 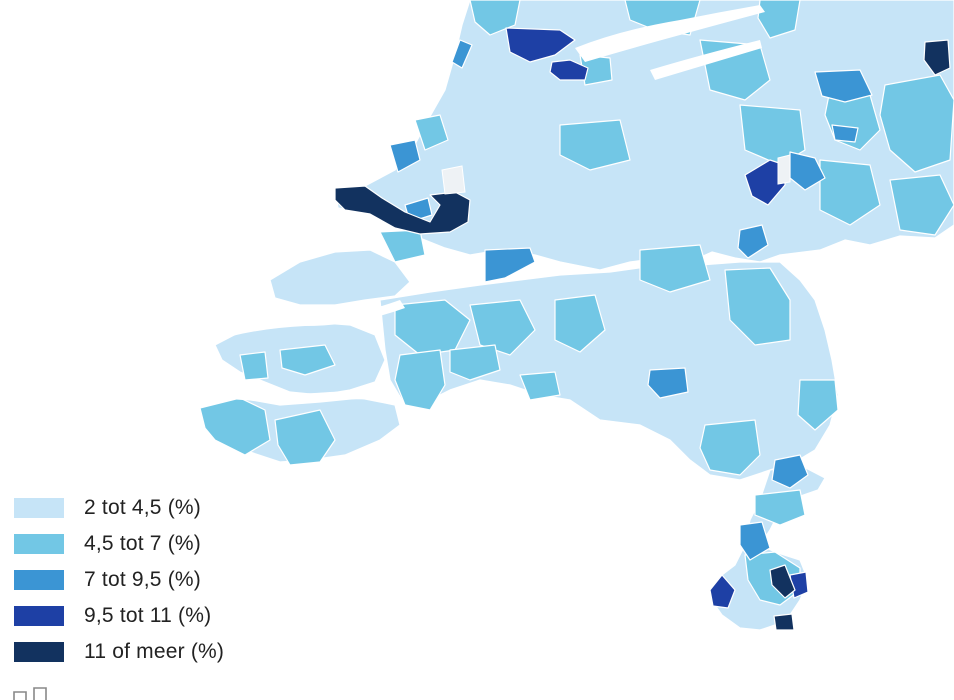 I want to click on legend-item: 4,5 tot 7 (%), so click(x=119, y=544).